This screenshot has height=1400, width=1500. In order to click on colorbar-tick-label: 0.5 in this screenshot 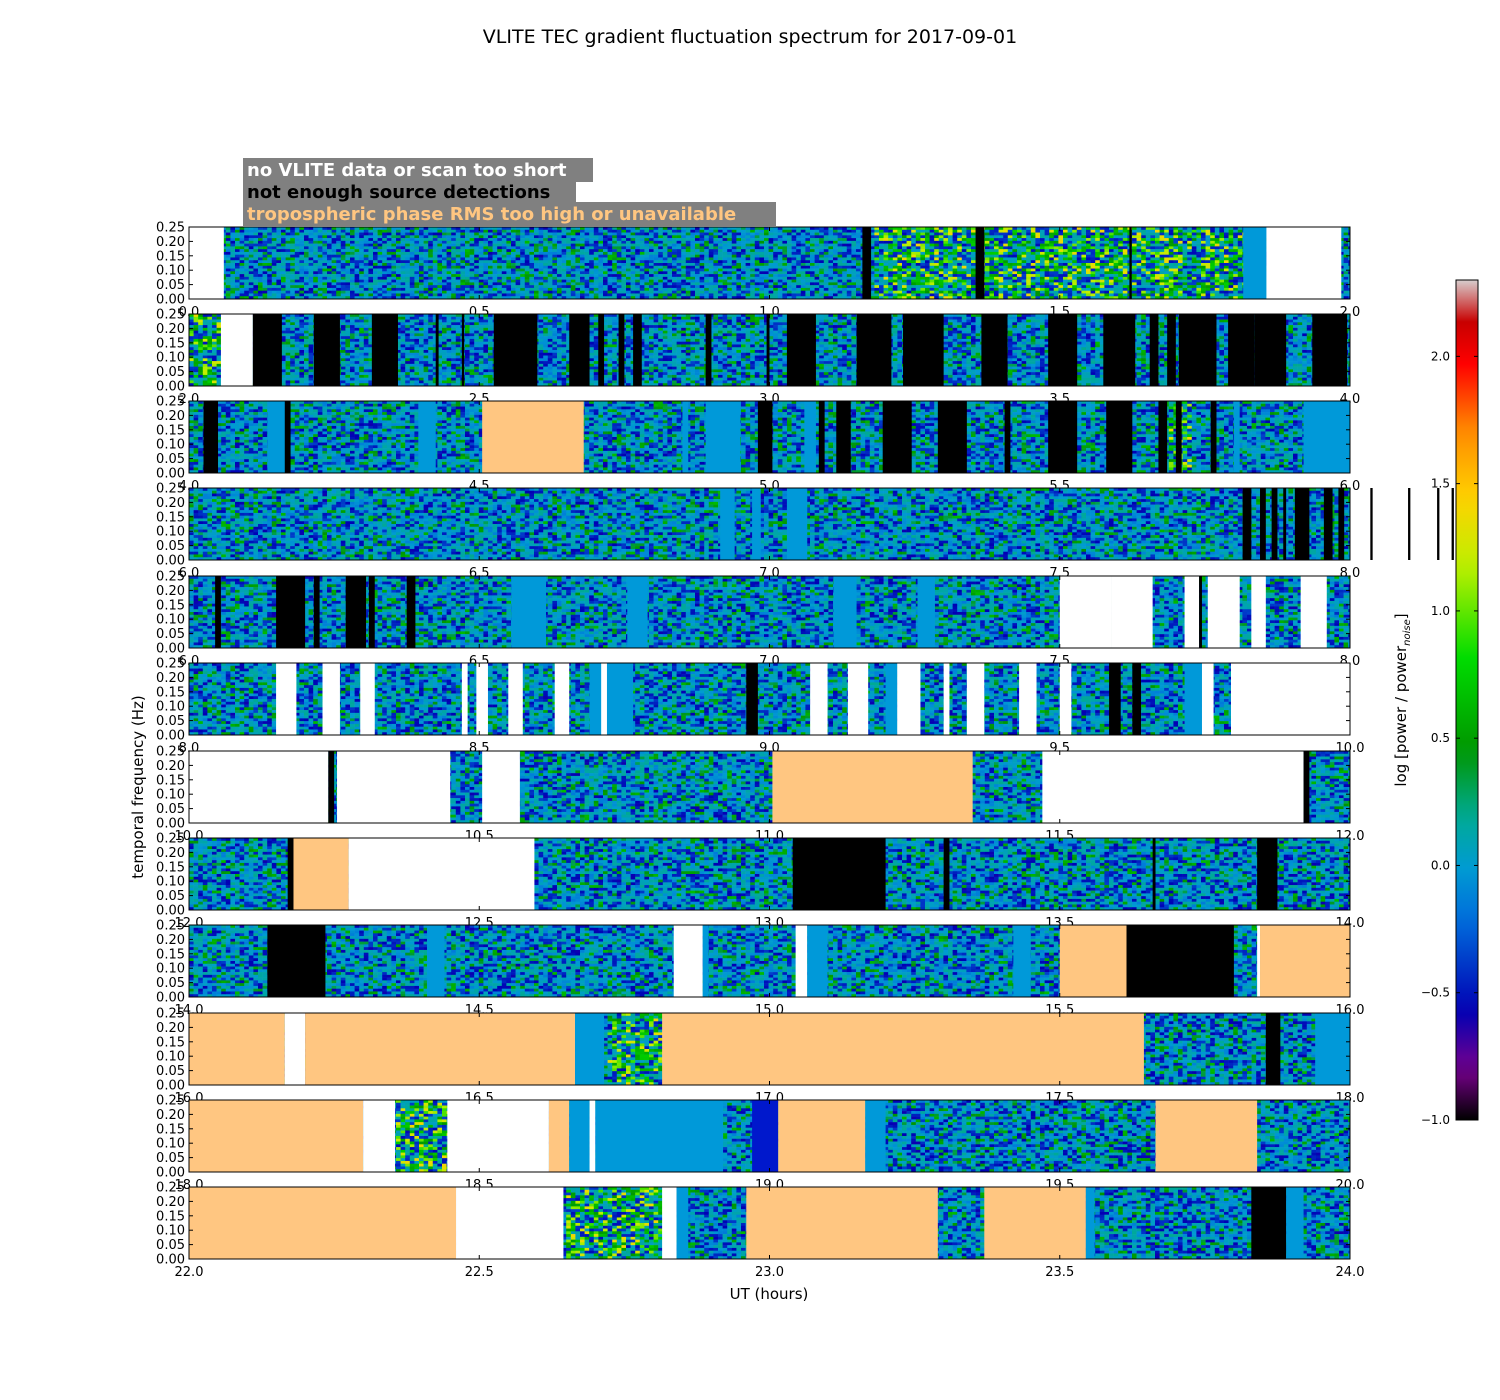, I will do `click(1440, 738)`.